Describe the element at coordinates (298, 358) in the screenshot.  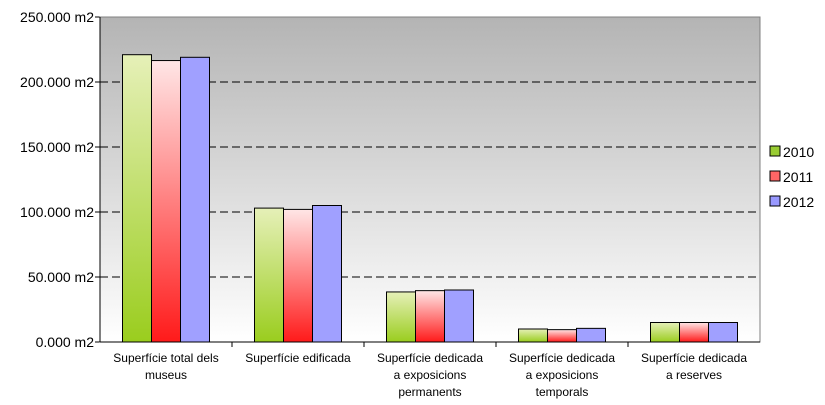
I see `x-category-label: Superfície edificada` at that location.